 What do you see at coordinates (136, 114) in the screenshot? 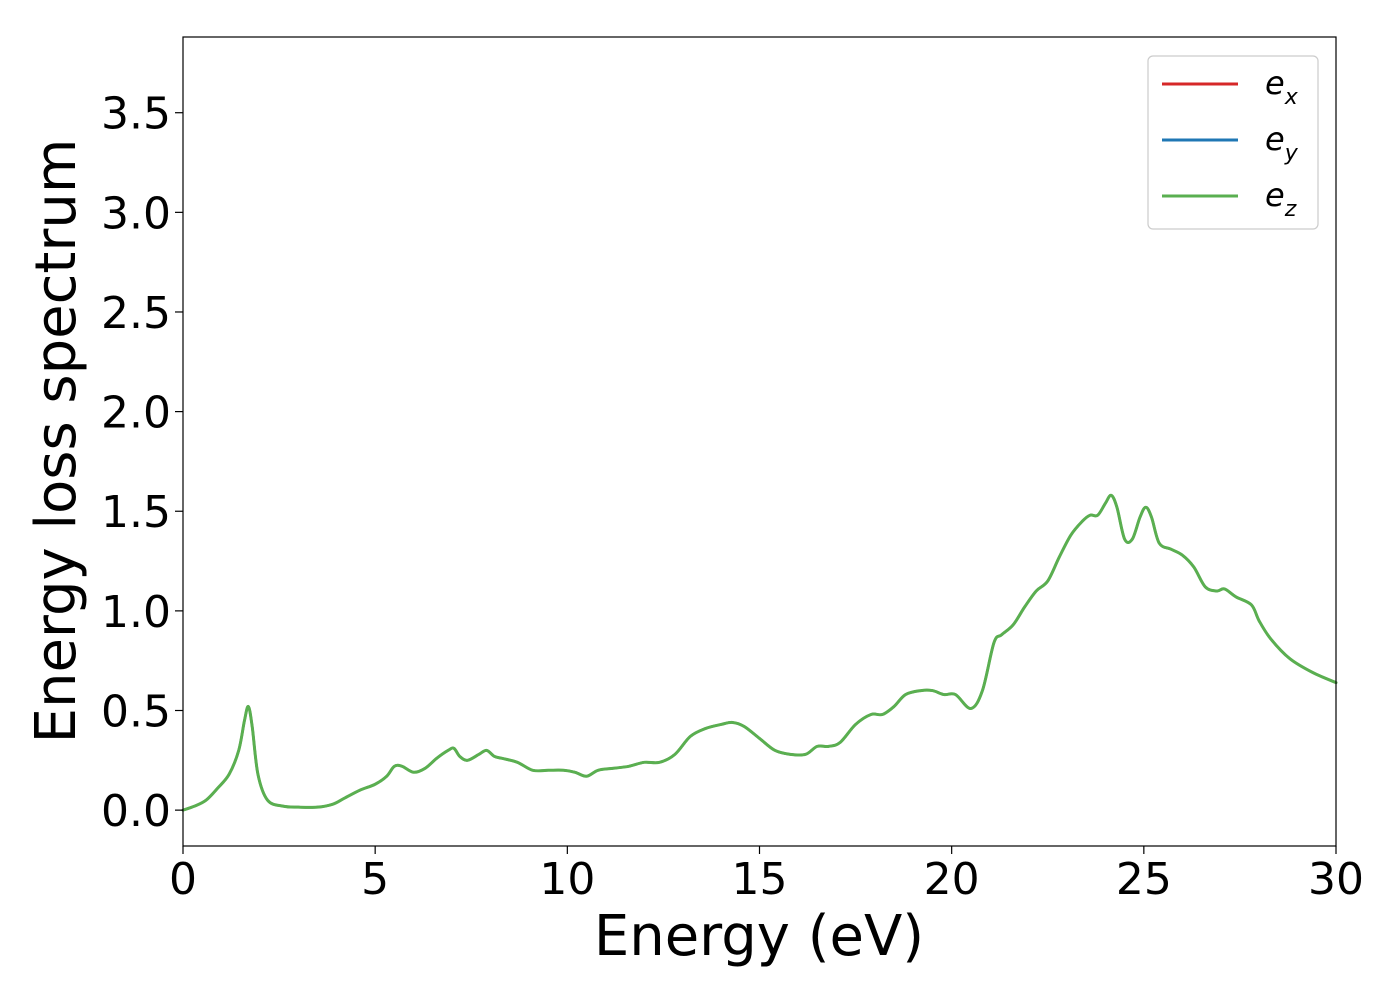
I see `y-tick-label: 3.5` at bounding box center [136, 114].